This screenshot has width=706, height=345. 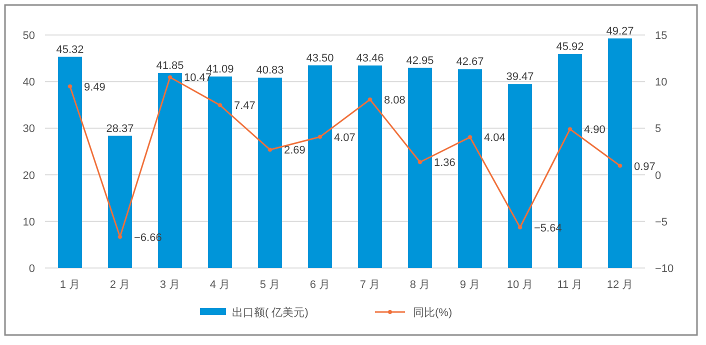 What do you see at coordinates (658, 129) in the screenshot?
I see `y2-tick-label: 5` at bounding box center [658, 129].